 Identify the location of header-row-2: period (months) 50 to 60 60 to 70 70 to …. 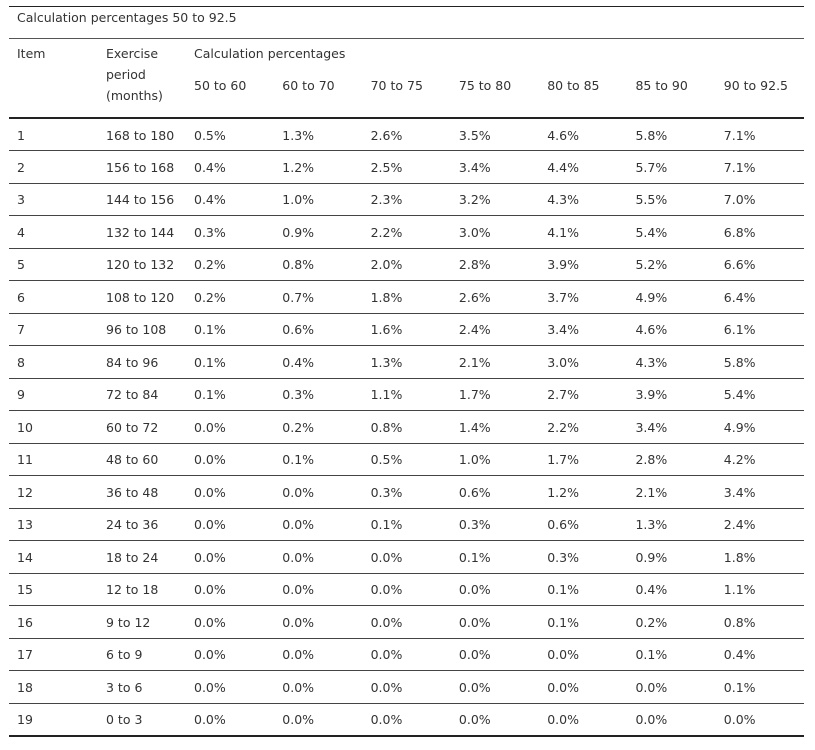
(407, 91).